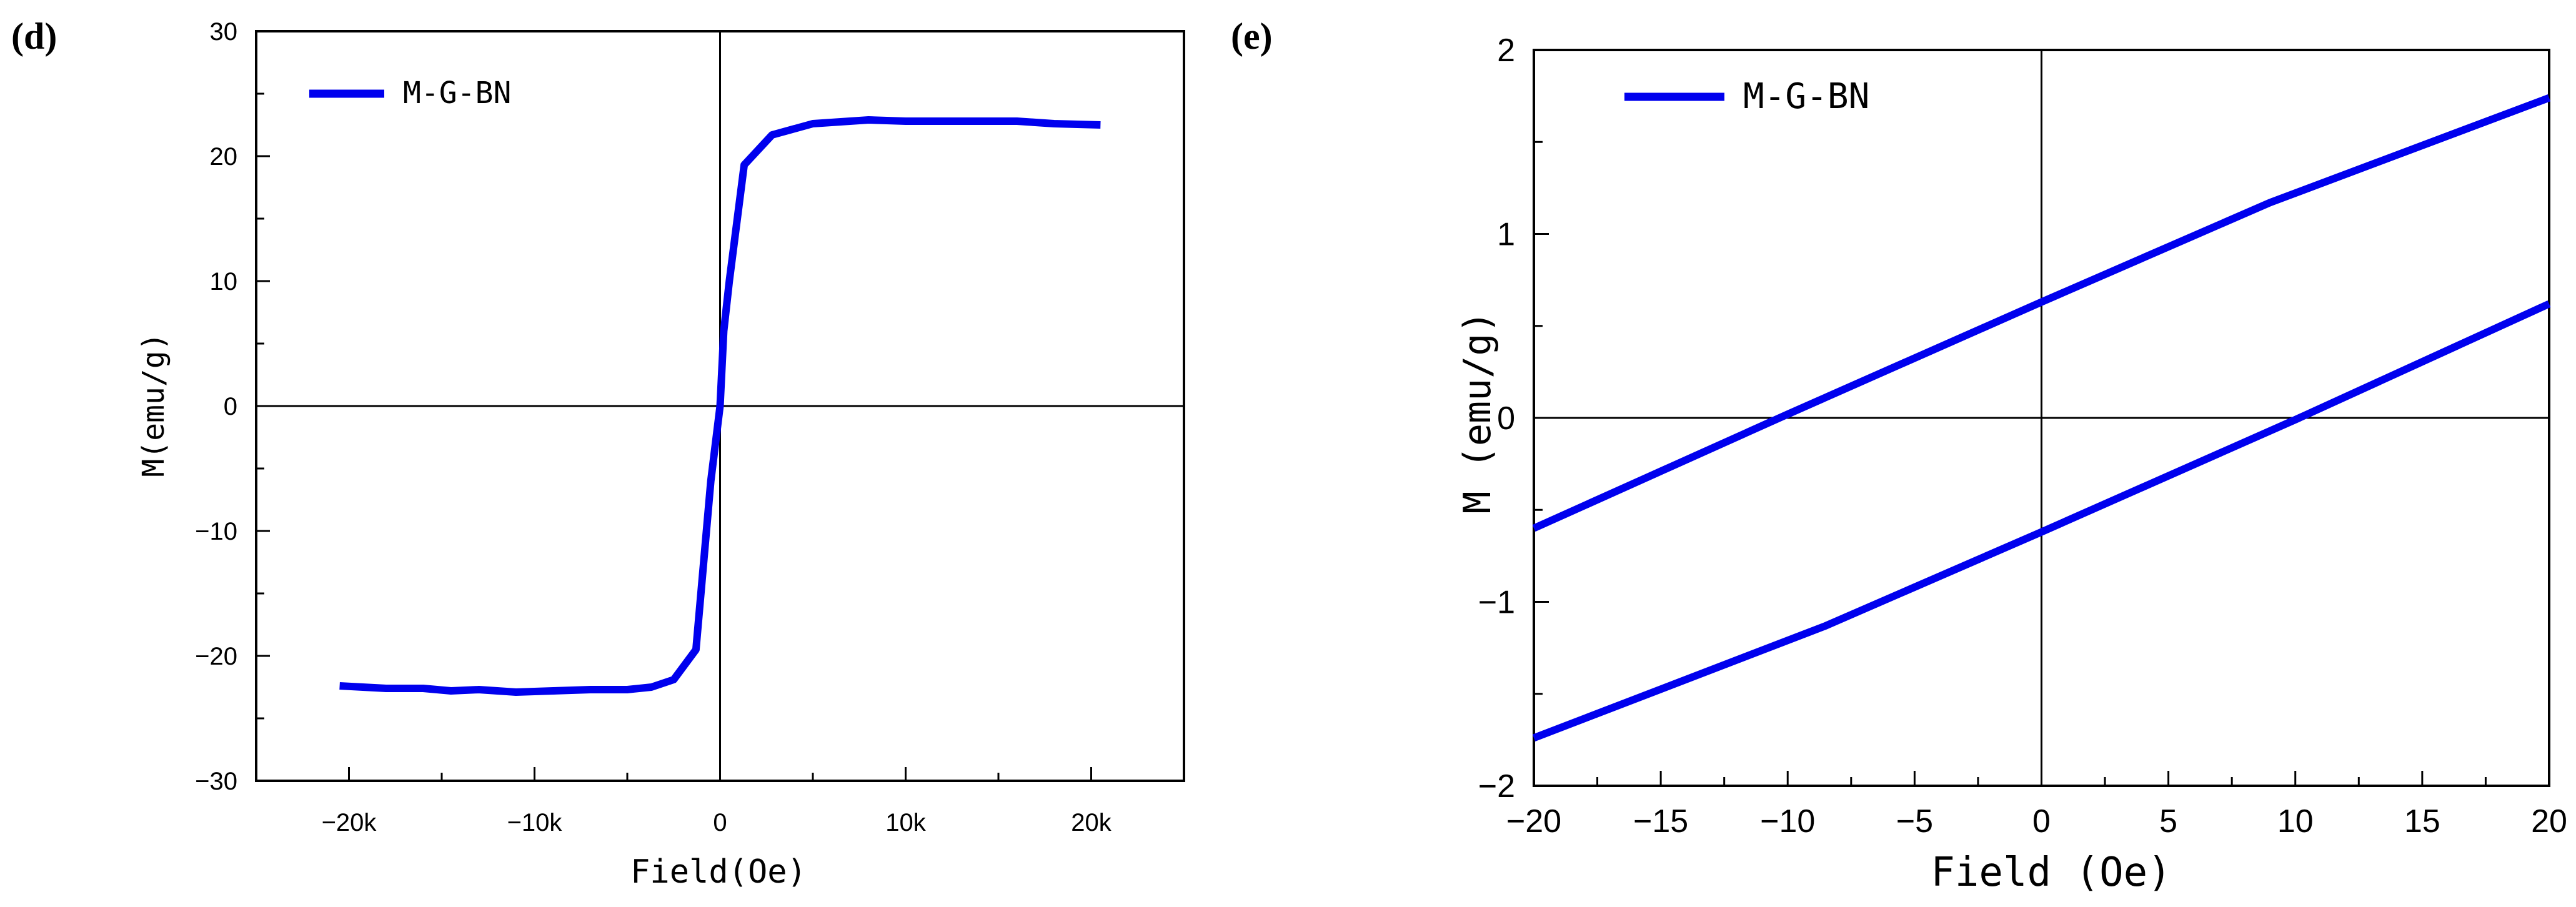  I want to click on panel-d-x-tick-label: 20k, so click(1091, 822).